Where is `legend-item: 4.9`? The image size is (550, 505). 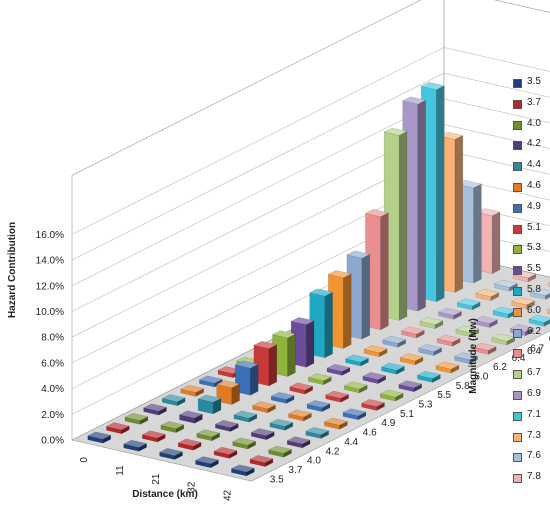 legend-item: 4.9 is located at coordinates (531, 209).